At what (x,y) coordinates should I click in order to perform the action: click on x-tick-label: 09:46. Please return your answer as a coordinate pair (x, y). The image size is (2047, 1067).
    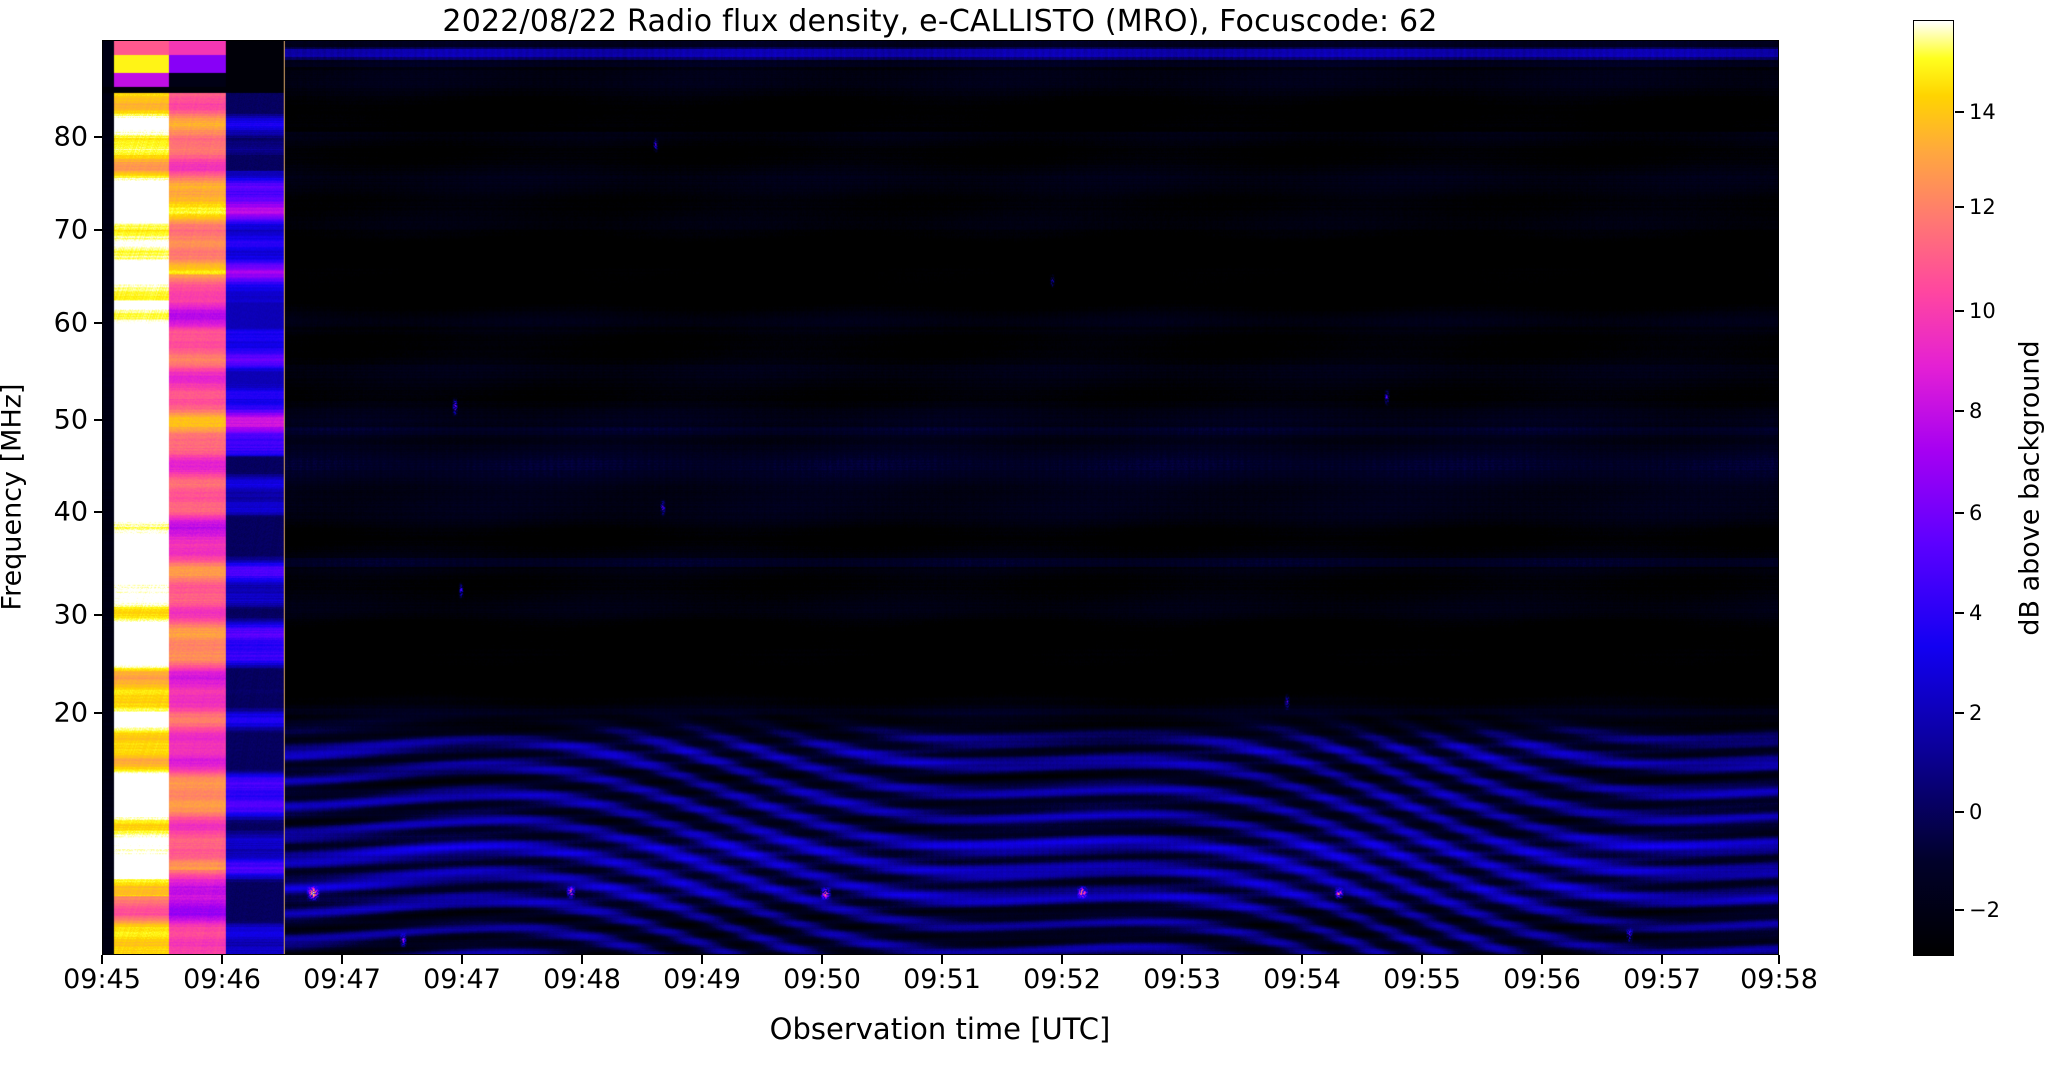
    Looking at the image, I should click on (222, 979).